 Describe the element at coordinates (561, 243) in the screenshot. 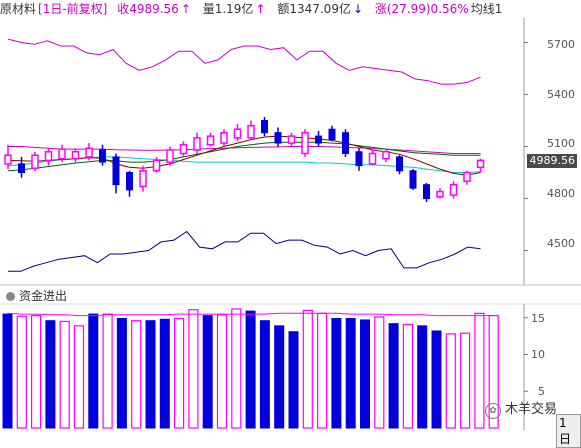

I see `tick-4500: 4500` at that location.